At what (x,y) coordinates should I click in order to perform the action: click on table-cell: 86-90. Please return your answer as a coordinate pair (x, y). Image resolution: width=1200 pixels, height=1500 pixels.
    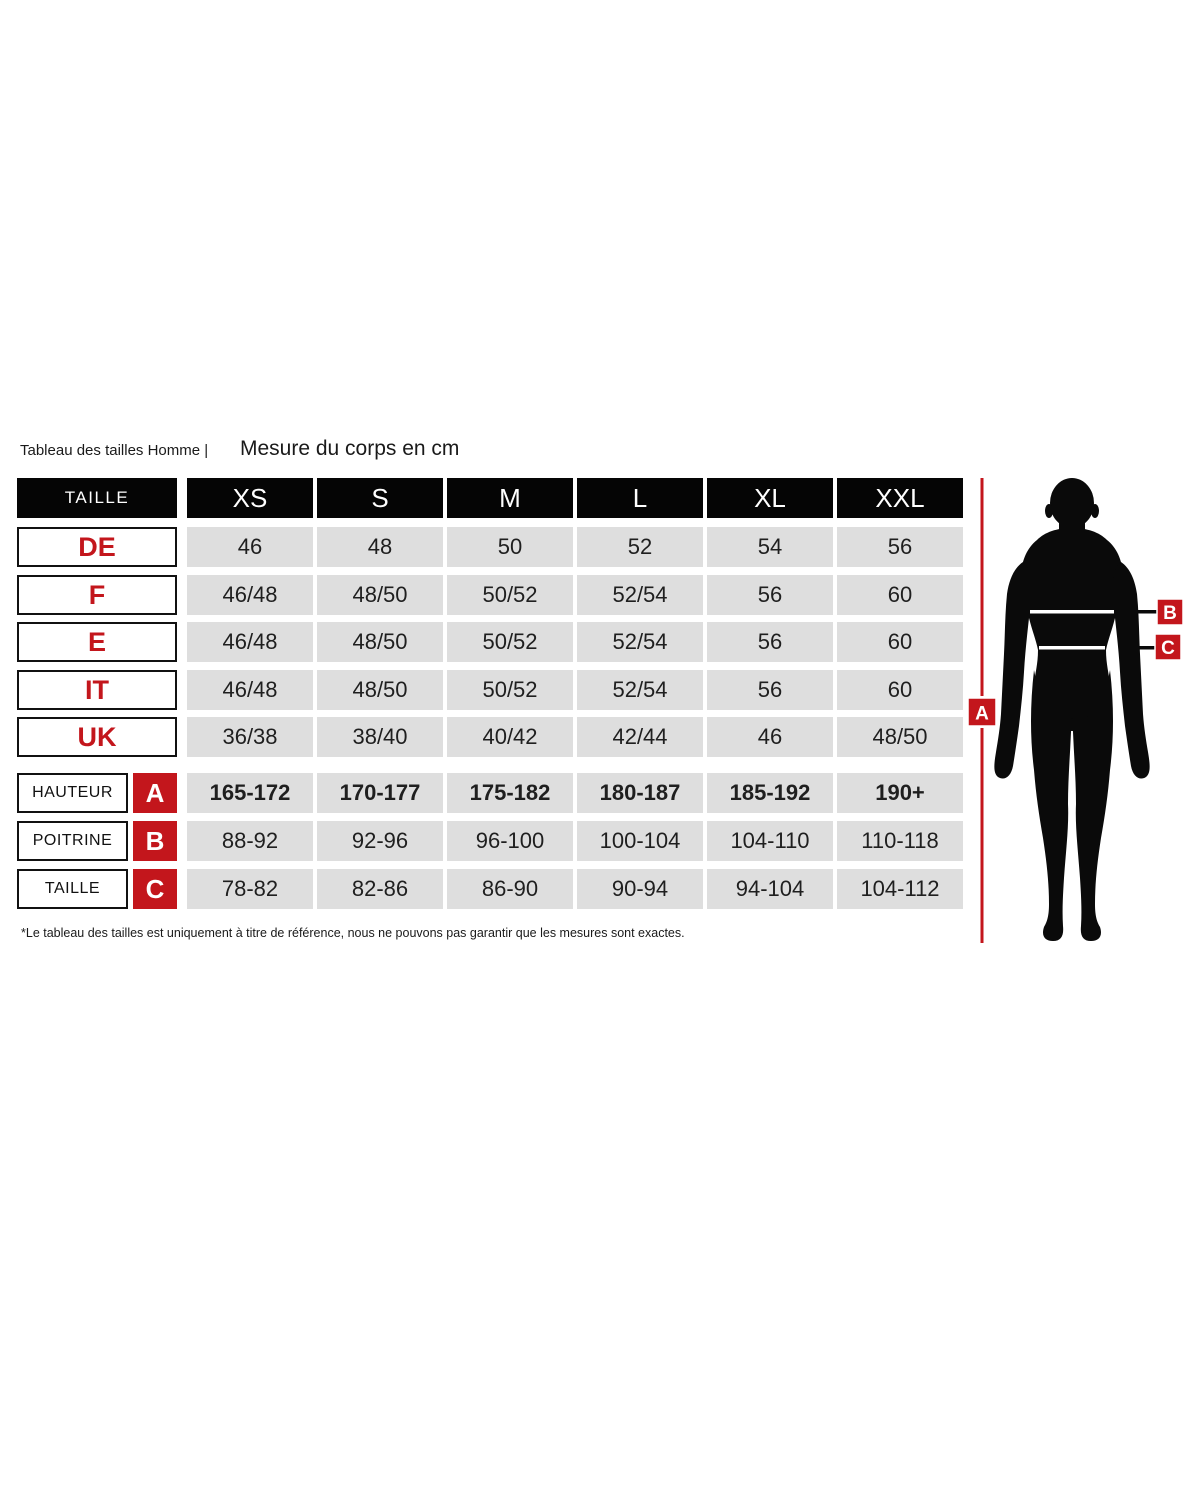
    Looking at the image, I should click on (510, 889).